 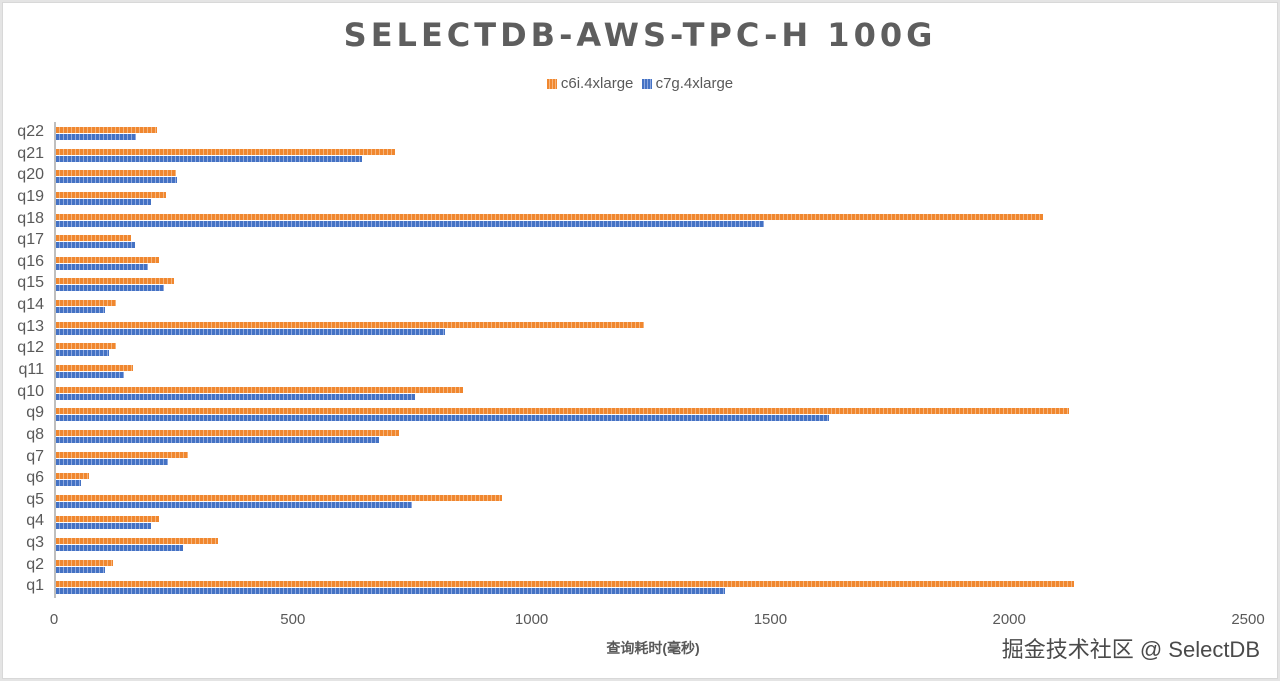 I want to click on category-row-q19: q19, so click(x=632, y=198).